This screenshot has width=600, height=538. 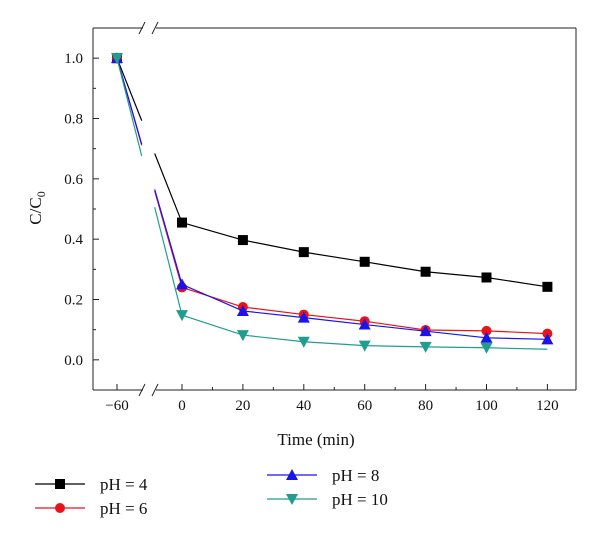 What do you see at coordinates (73, 59) in the screenshot?
I see `y-tick-label: 1.0` at bounding box center [73, 59].